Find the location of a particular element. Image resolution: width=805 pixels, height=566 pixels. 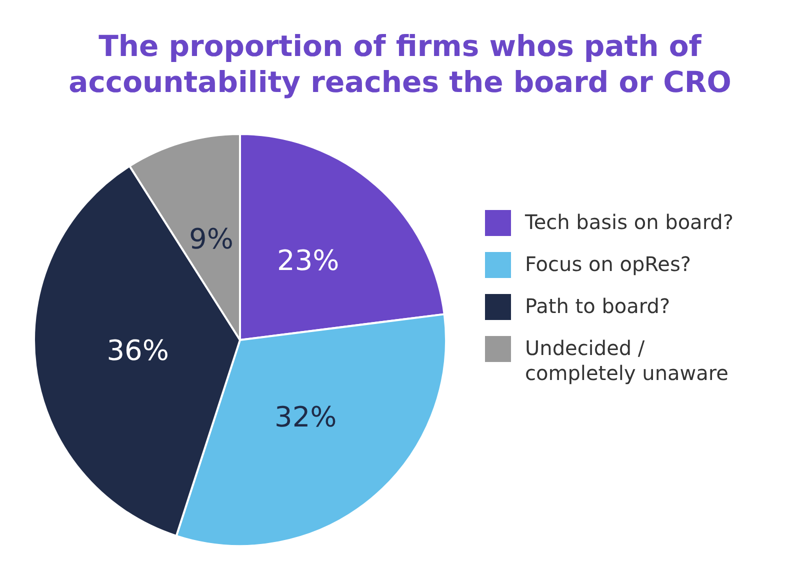

legend-label: Focus on opRes? is located at coordinates (608, 264).